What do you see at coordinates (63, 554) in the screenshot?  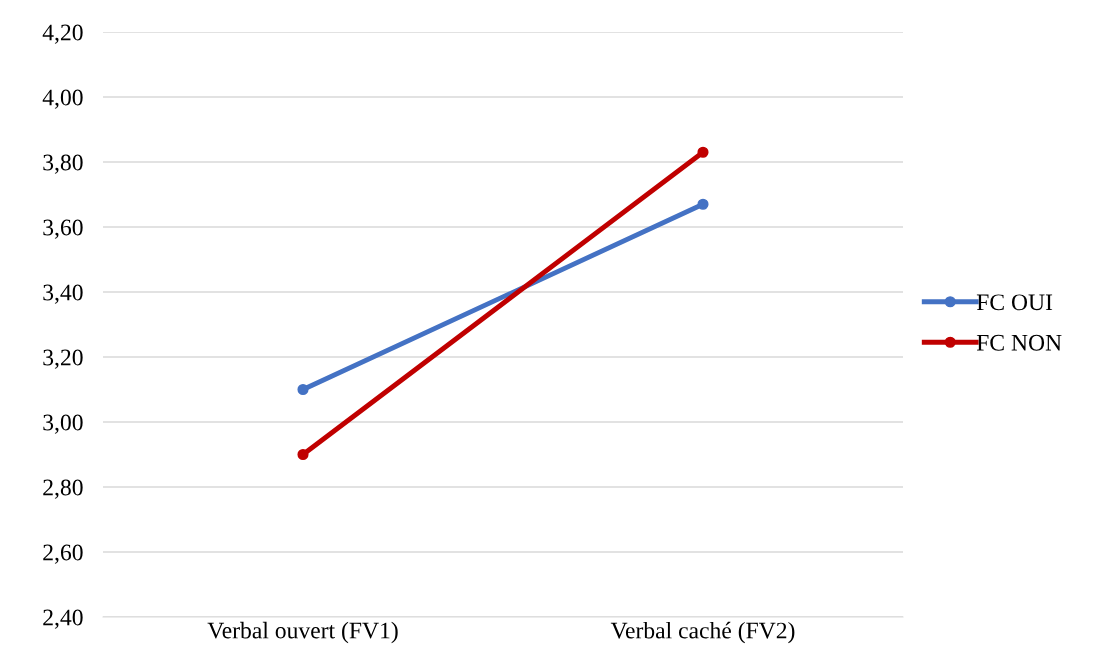 I see `y-tick-label: 2,60` at bounding box center [63, 554].